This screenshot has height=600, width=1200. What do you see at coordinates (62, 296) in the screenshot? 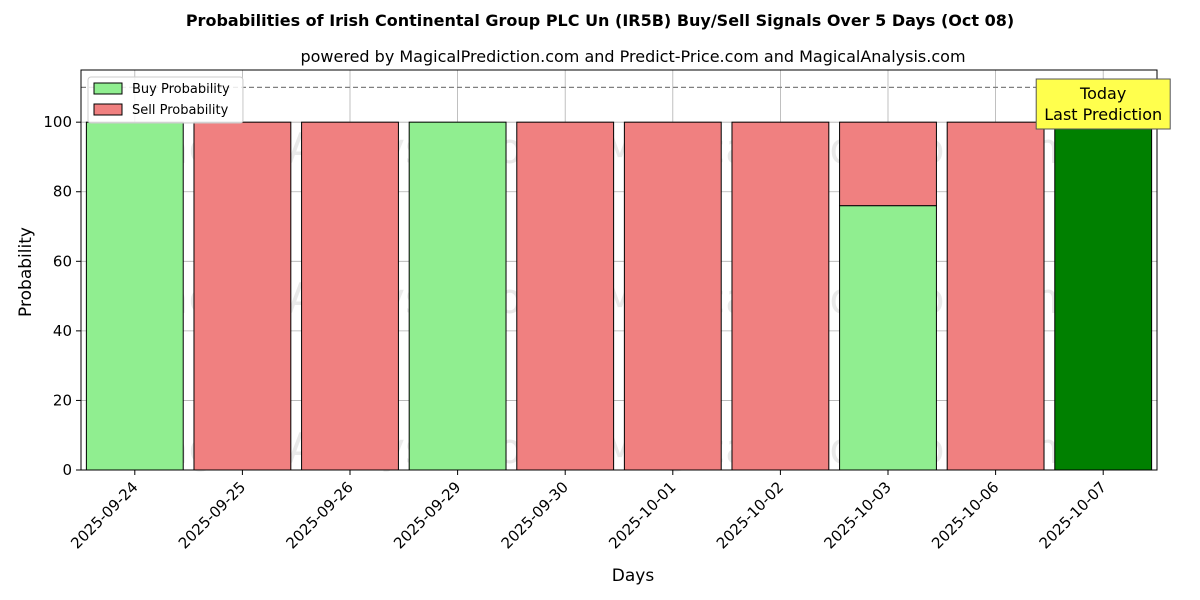
I see `y-ticks: 0 20 40 60 80 100` at bounding box center [62, 296].